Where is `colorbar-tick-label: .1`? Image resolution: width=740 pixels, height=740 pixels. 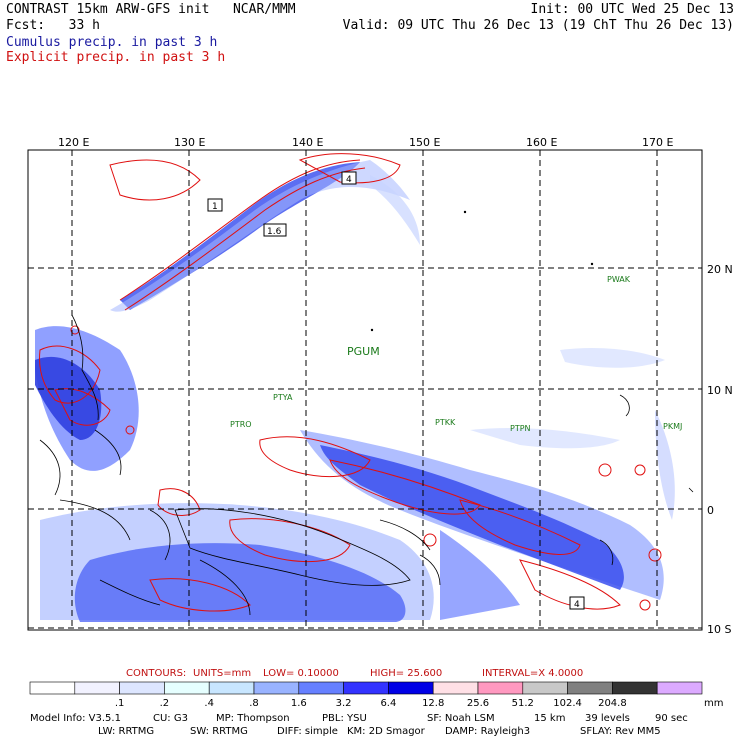
colorbar-tick-label: .1 is located at coordinates (120, 703).